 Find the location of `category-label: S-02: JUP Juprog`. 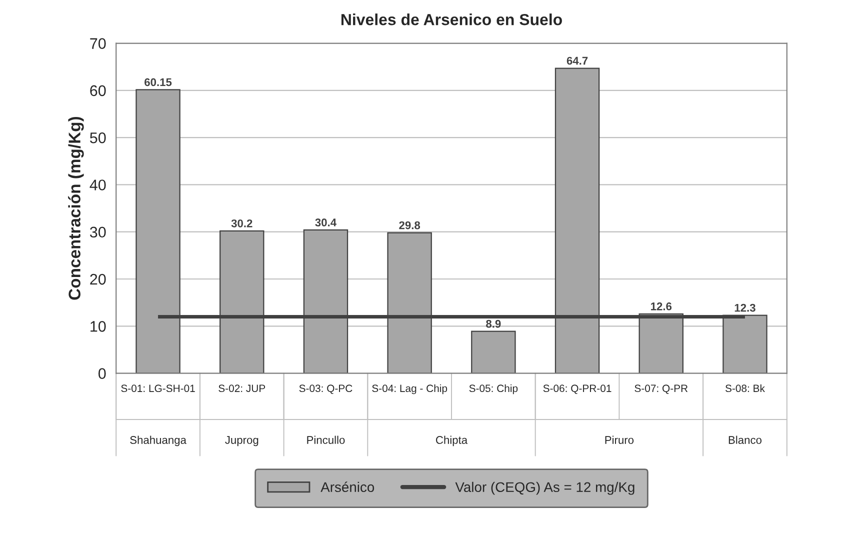

category-label: S-02: JUP Juprog is located at coordinates (242, 415).